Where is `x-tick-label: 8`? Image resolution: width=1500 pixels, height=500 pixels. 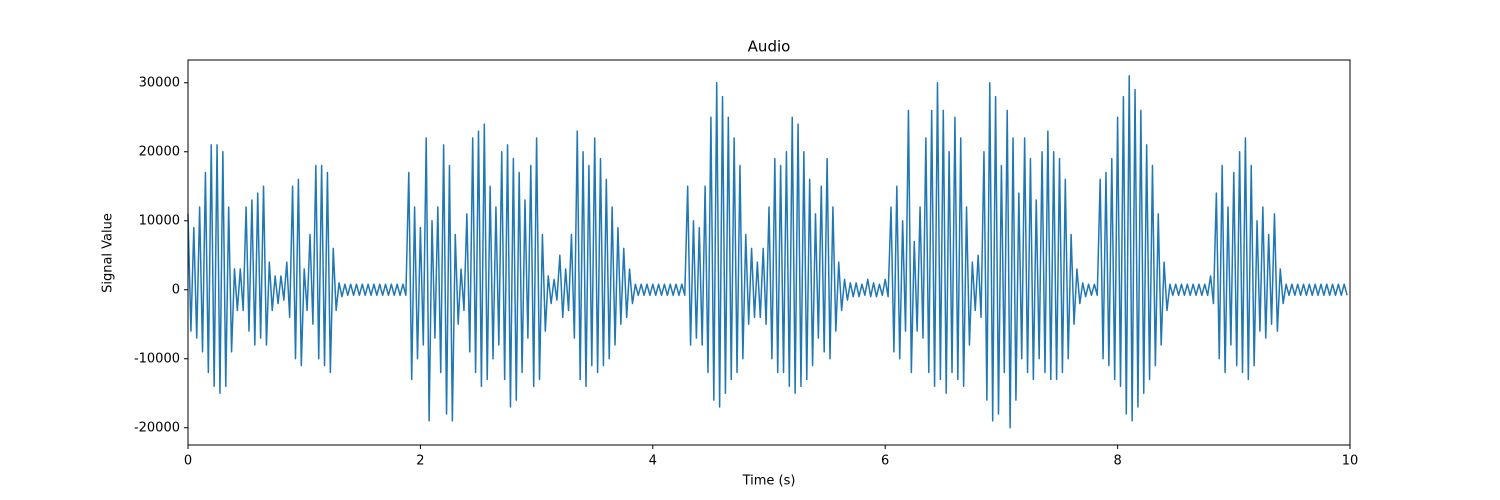
x-tick-label: 8 is located at coordinates (1117, 461).